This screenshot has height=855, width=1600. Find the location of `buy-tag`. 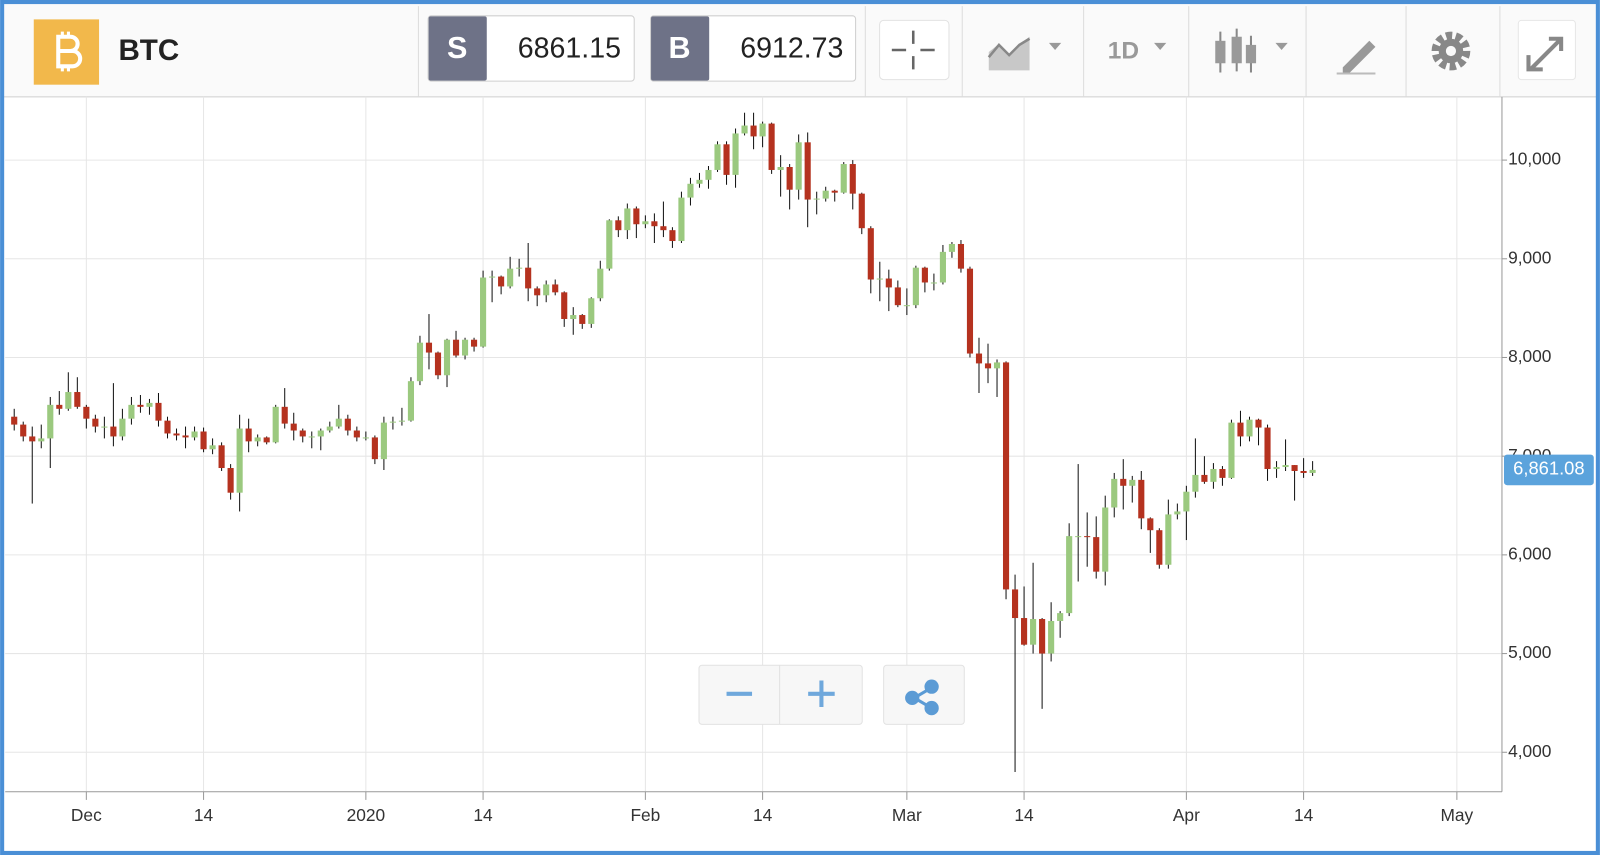

buy-tag is located at coordinates (680, 48).